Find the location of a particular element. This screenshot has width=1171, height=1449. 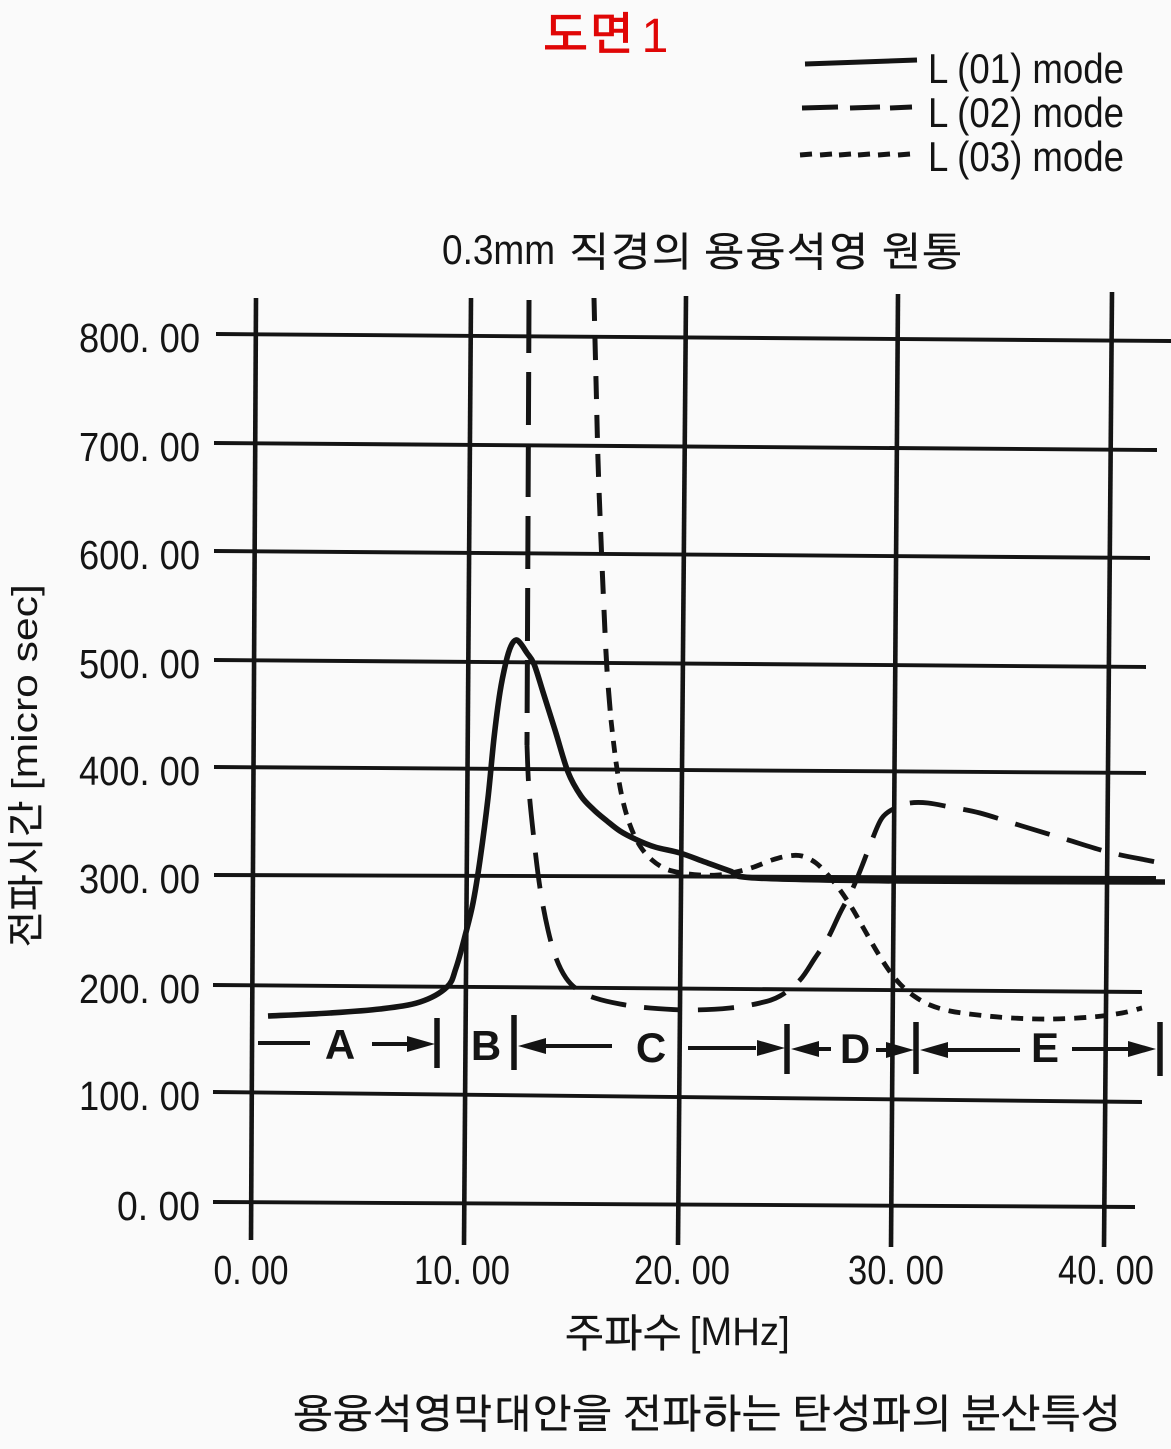

svg-text: 200. 00 is located at coordinates (139, 989).